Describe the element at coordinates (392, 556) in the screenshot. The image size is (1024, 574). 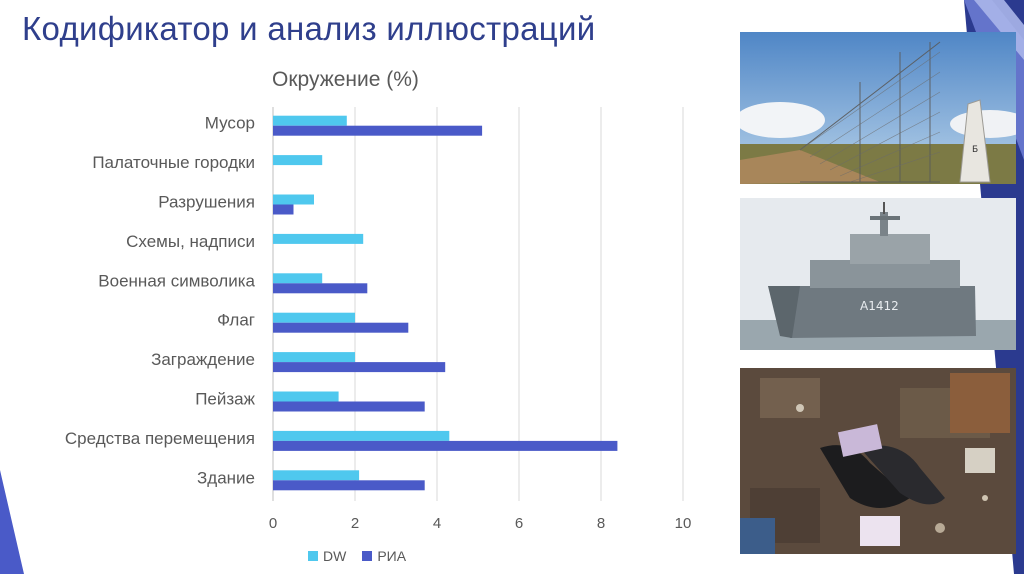
I see `legend-label-ria: РИА` at that location.